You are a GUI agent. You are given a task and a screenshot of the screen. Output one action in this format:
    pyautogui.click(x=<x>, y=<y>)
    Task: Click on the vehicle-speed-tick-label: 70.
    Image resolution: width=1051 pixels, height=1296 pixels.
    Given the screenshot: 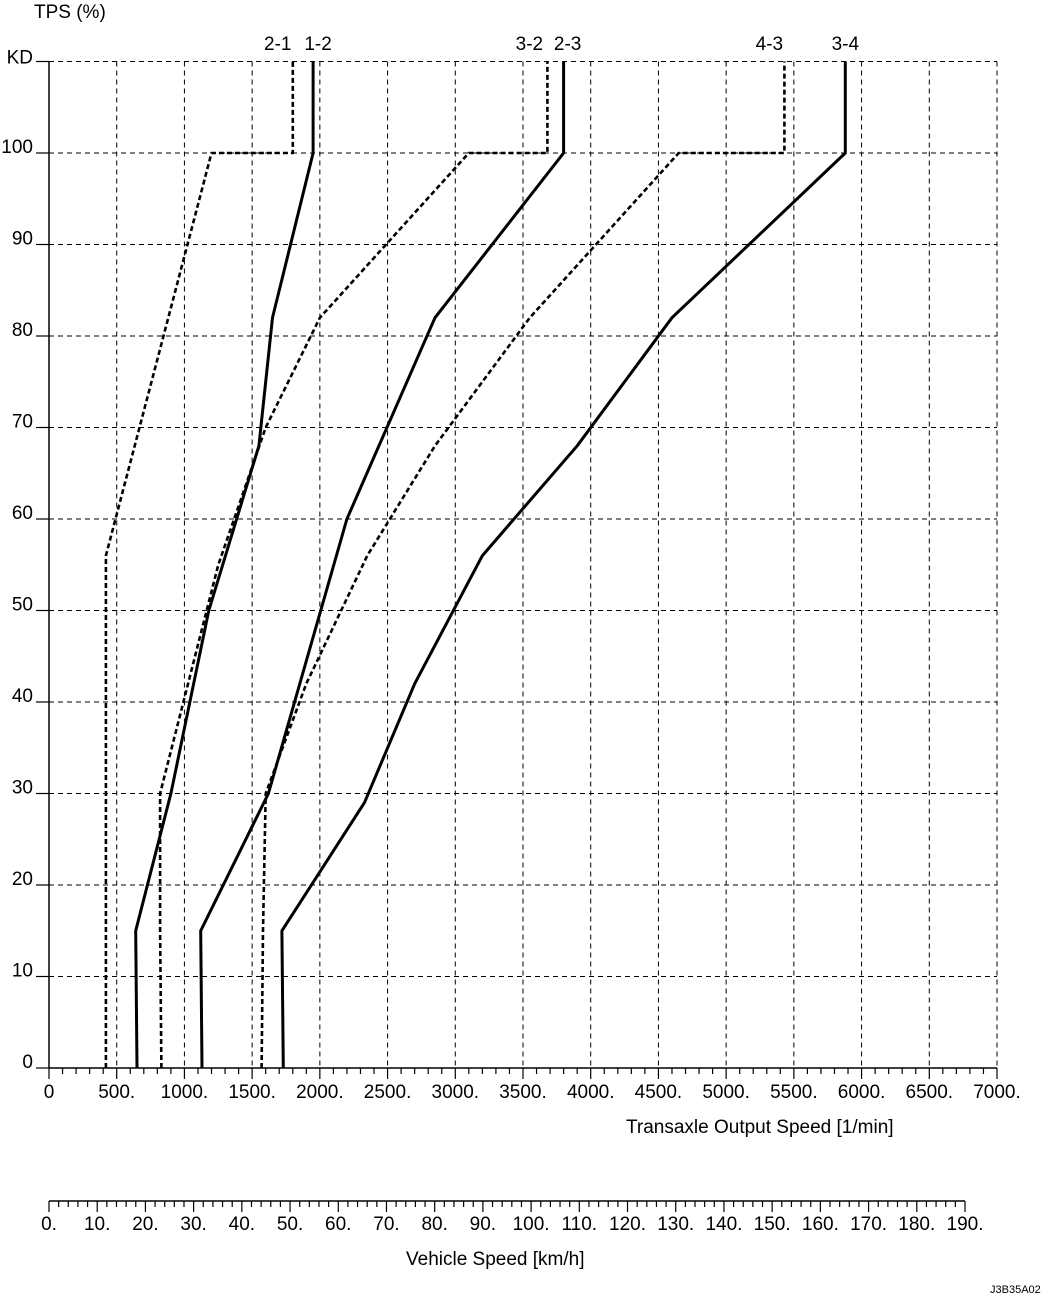 What is the action you would take?
    pyautogui.click(x=386, y=1224)
    